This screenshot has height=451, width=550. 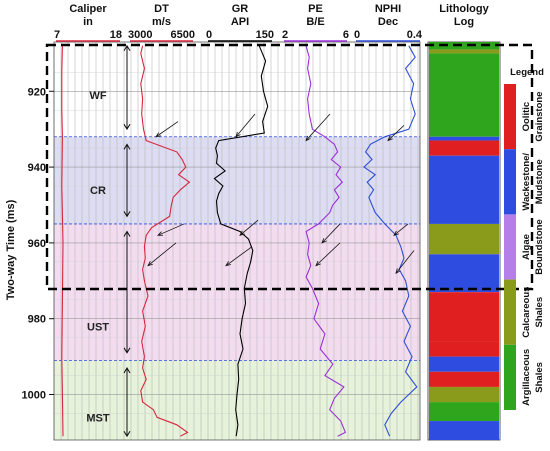 What do you see at coordinates (539, 246) in the screenshot?
I see `legend-label-boundstone-line2: Boundstone` at bounding box center [539, 246].